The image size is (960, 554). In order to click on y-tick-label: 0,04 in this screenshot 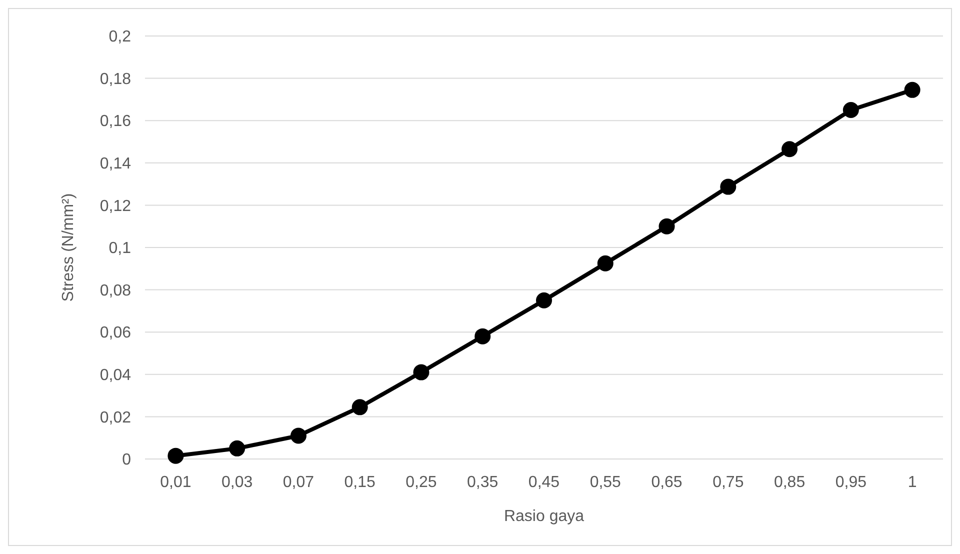, I will do `click(116, 375)`.